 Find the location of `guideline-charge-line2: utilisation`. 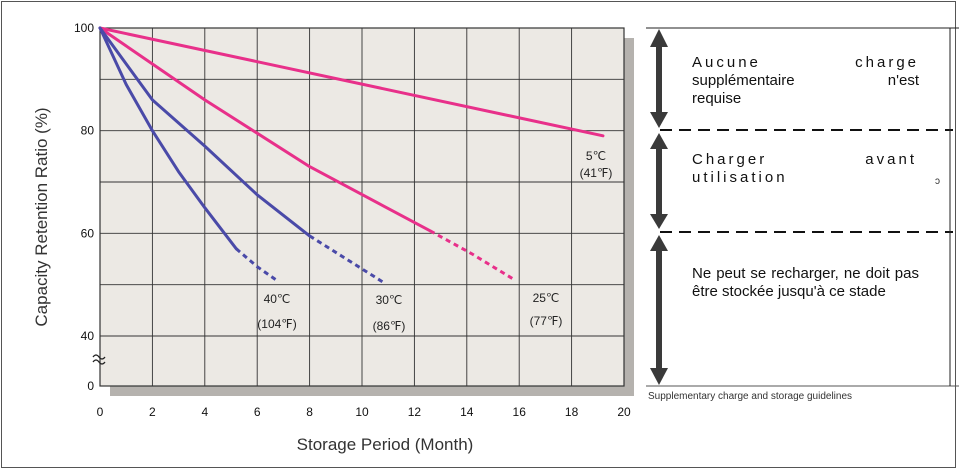

guideline-charge-line2: utilisation is located at coordinates (740, 177).